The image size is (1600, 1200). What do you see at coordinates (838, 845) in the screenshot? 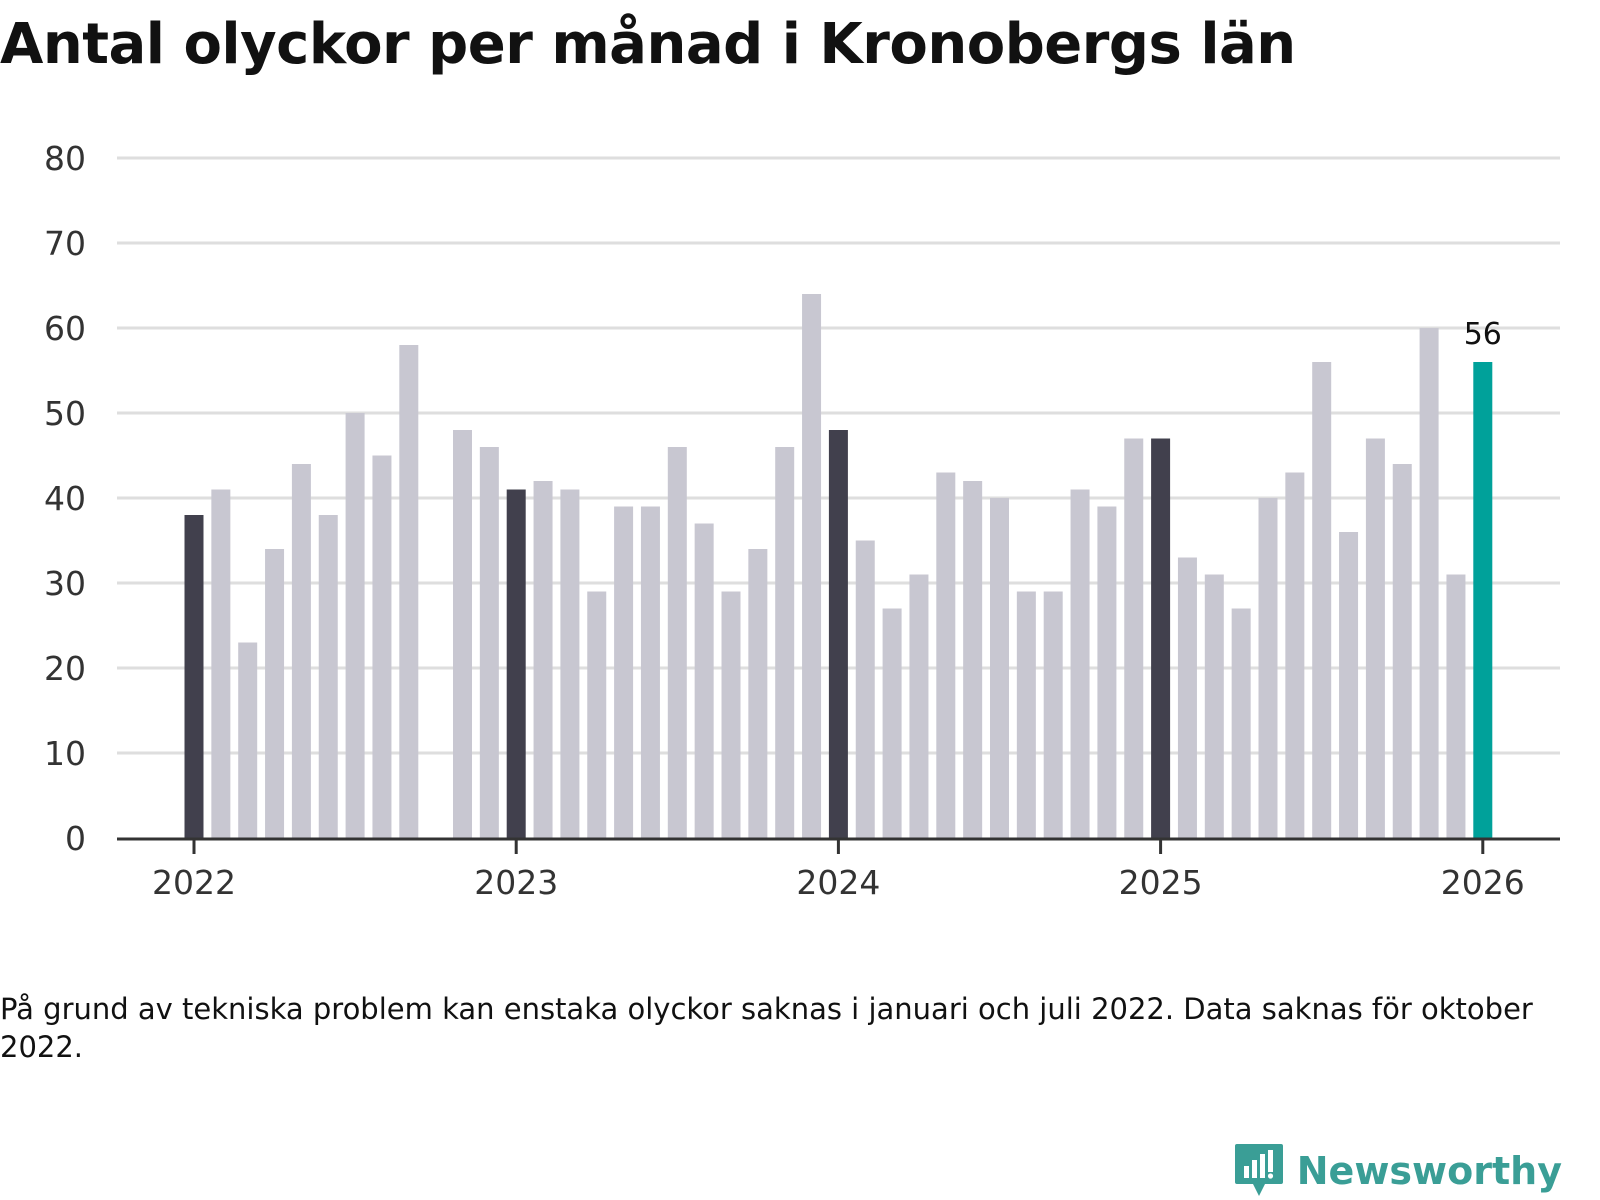
I see `axes` at bounding box center [838, 845].